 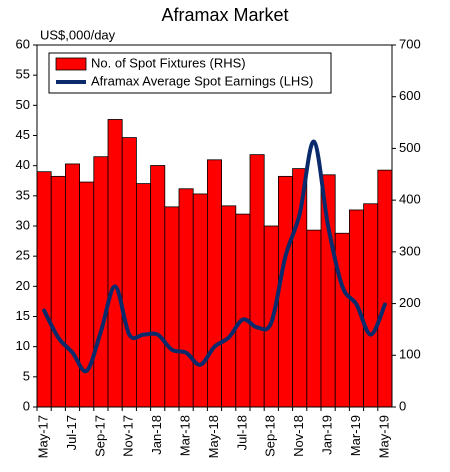 What do you see at coordinates (402, 405) in the screenshot?
I see `y2-tick-label: 0` at bounding box center [402, 405].